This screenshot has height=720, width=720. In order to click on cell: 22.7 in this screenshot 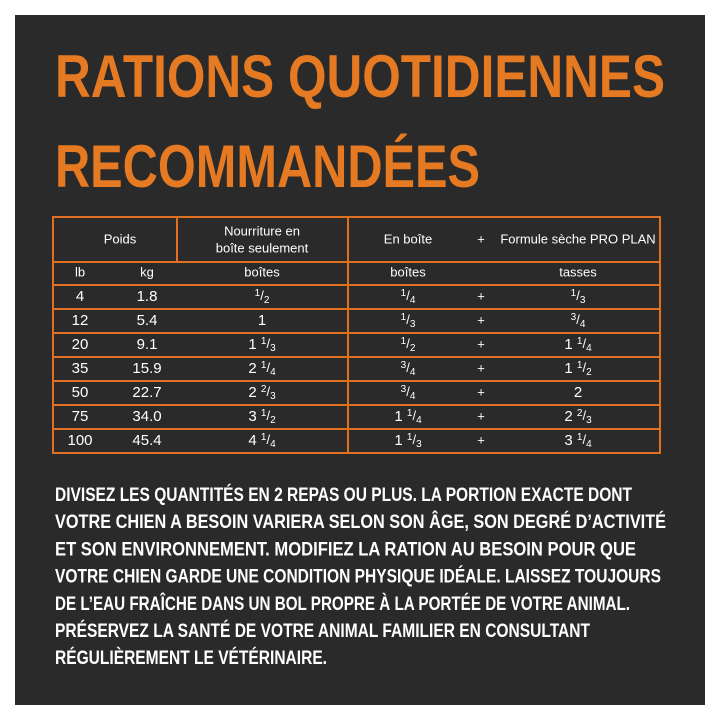, I will do `click(146, 392)`.